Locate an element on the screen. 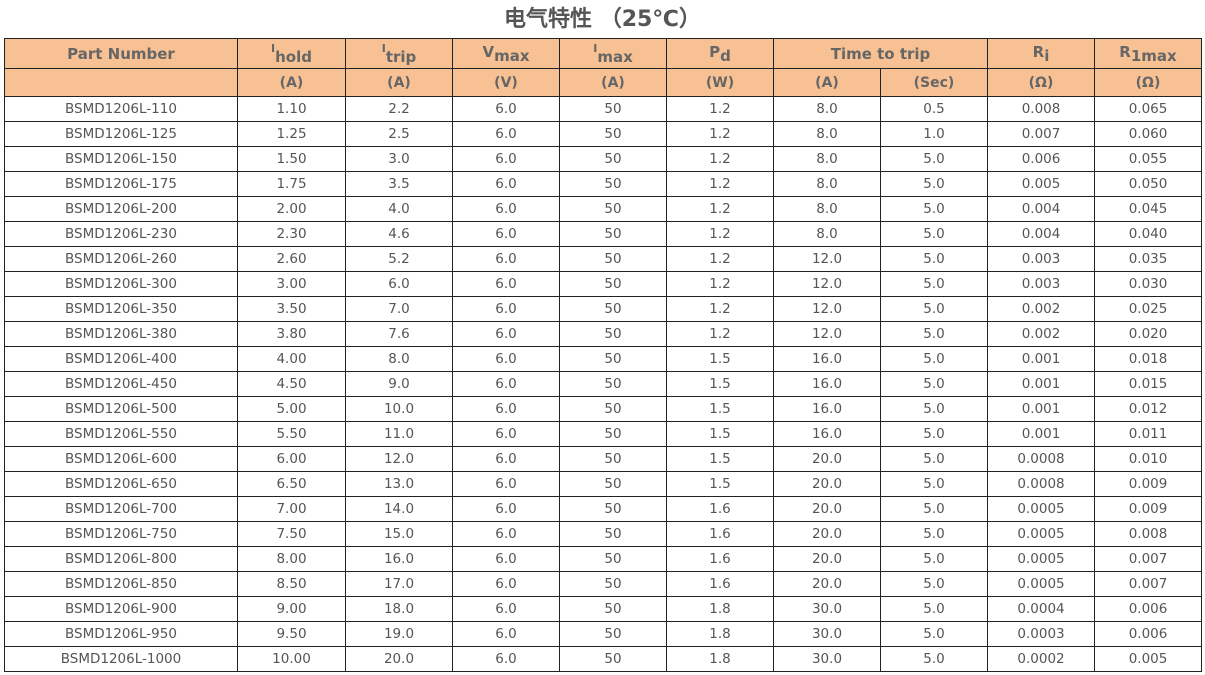 This screenshot has width=1205, height=675. cell-r1max: 0.015 is located at coordinates (1148, 384).